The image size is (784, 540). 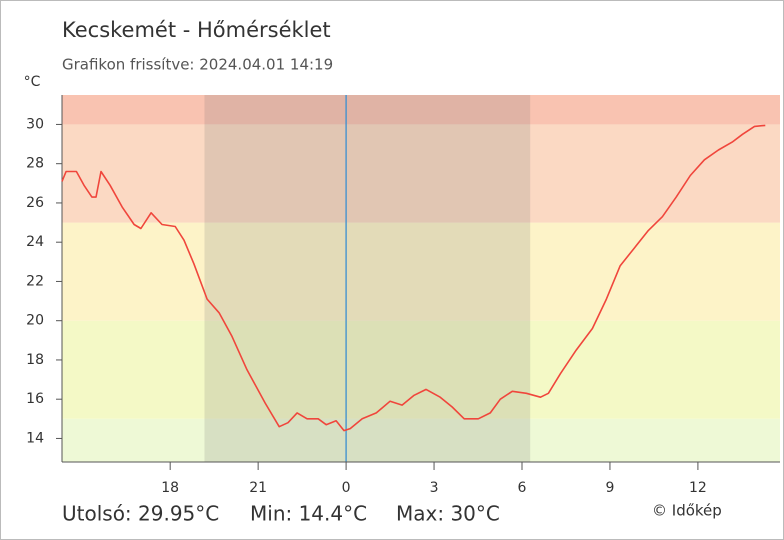 I want to click on stat-last: Utolsó: 29.95°C, so click(x=140, y=514).